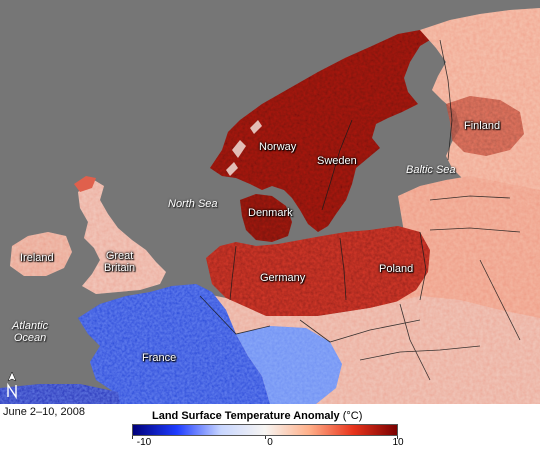  What do you see at coordinates (30, 338) in the screenshot?
I see `label-atlantic-line2: Ocean` at bounding box center [30, 338].